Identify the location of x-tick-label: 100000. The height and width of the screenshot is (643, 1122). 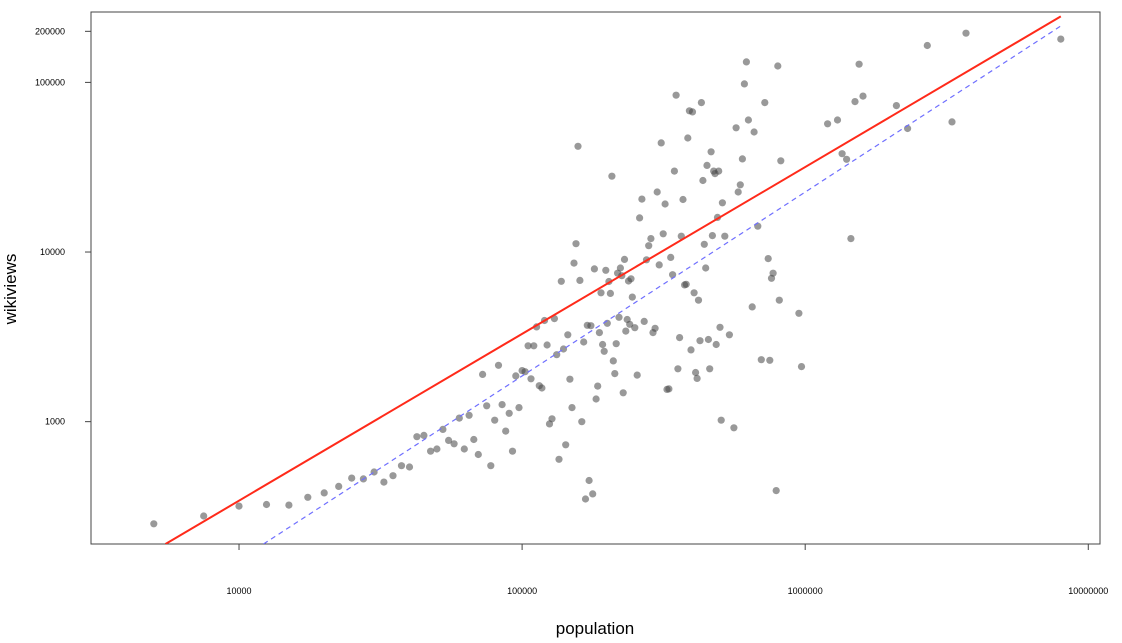
(522, 591).